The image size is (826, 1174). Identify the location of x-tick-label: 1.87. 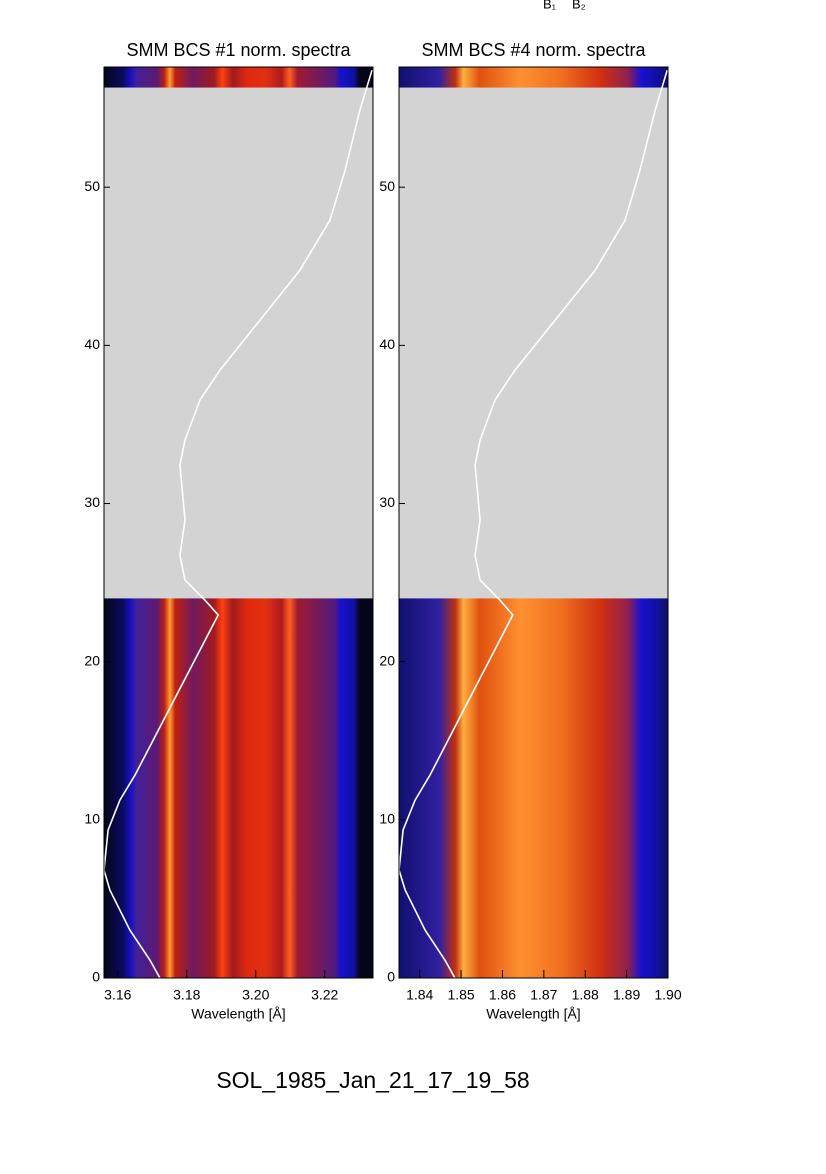
(543, 995).